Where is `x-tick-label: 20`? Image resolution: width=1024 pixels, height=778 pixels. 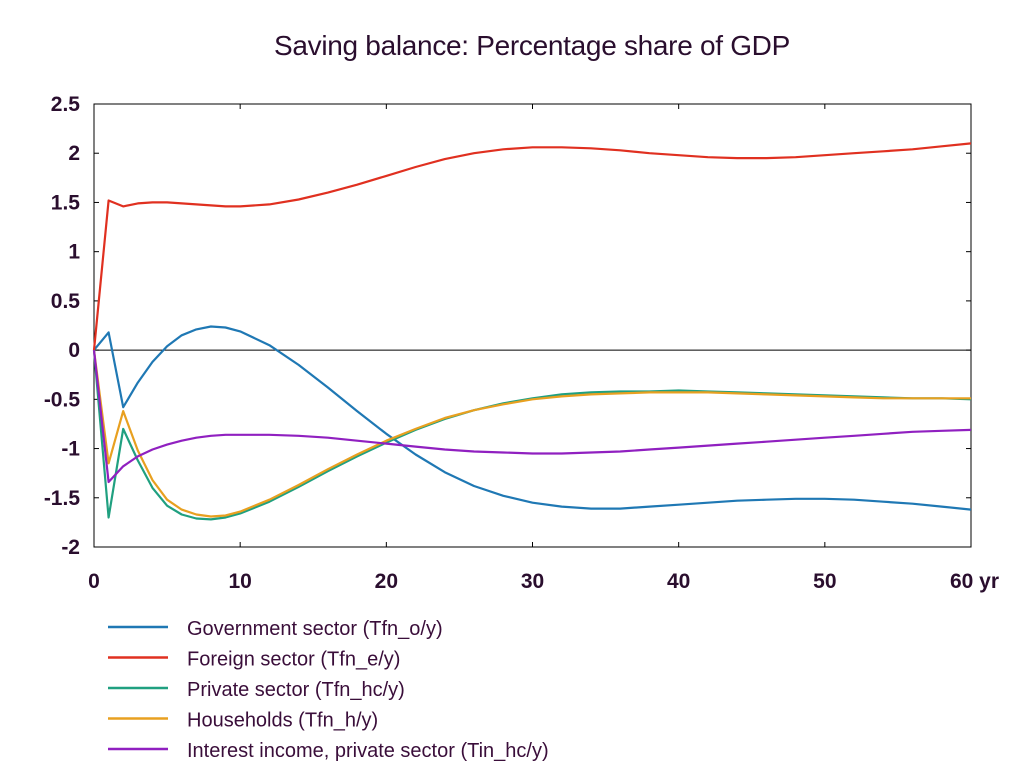
x-tick-label: 20 is located at coordinates (386, 581).